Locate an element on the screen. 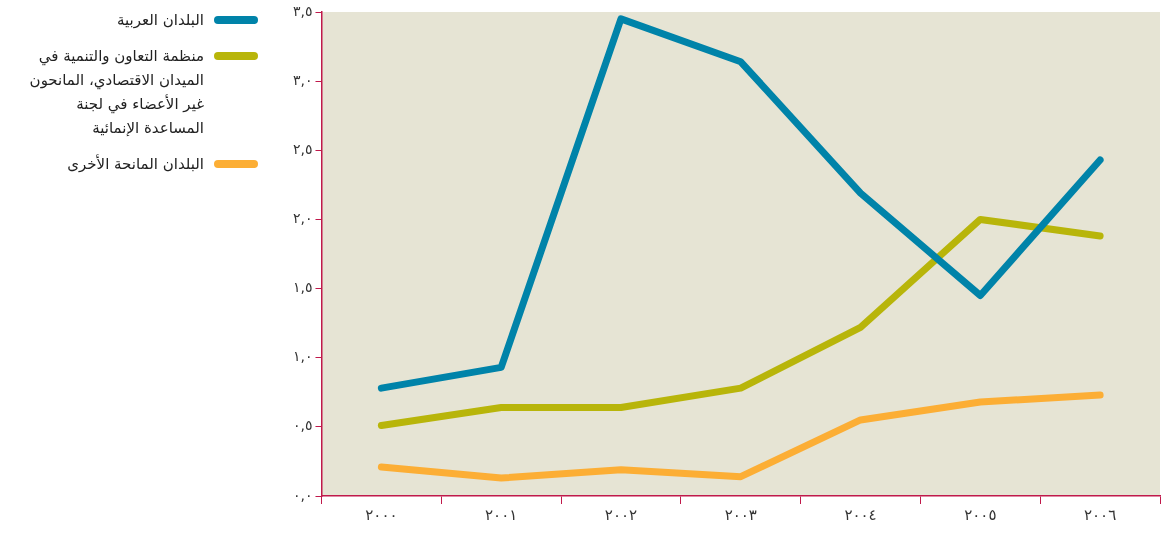  x-tick-label: ٢٠٠٠ is located at coordinates (381, 514).